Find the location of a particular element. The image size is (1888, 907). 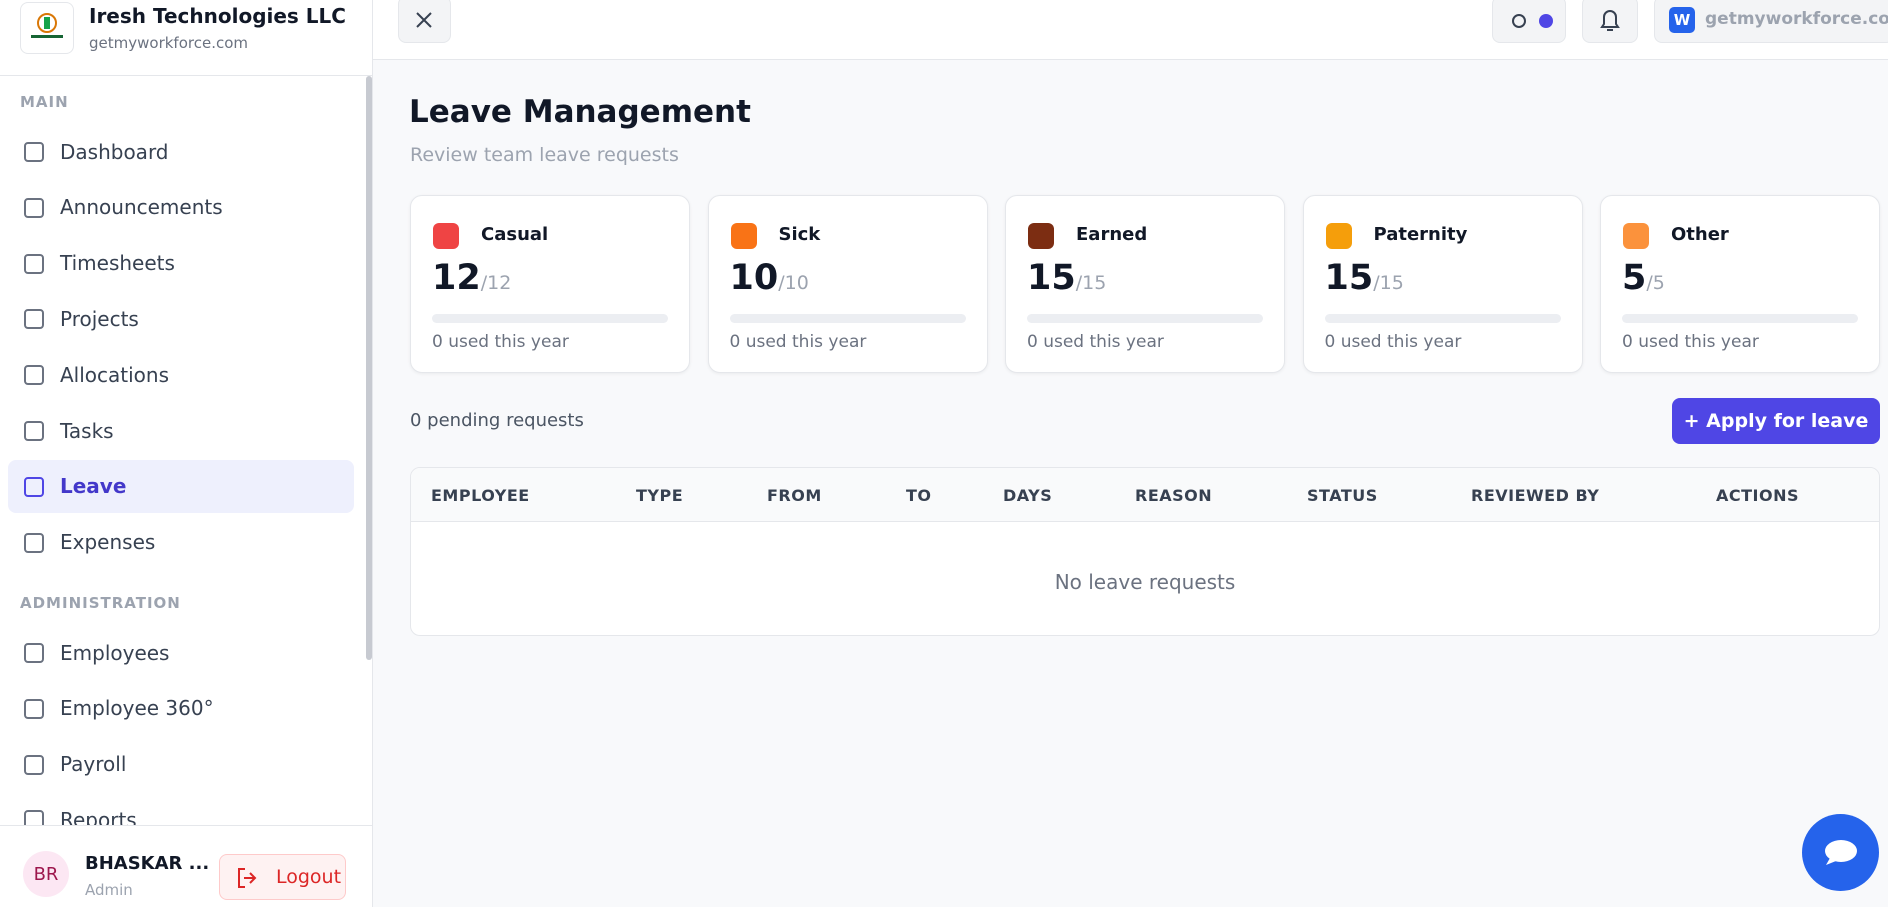

card-available: 10/10 is located at coordinates (769, 278).